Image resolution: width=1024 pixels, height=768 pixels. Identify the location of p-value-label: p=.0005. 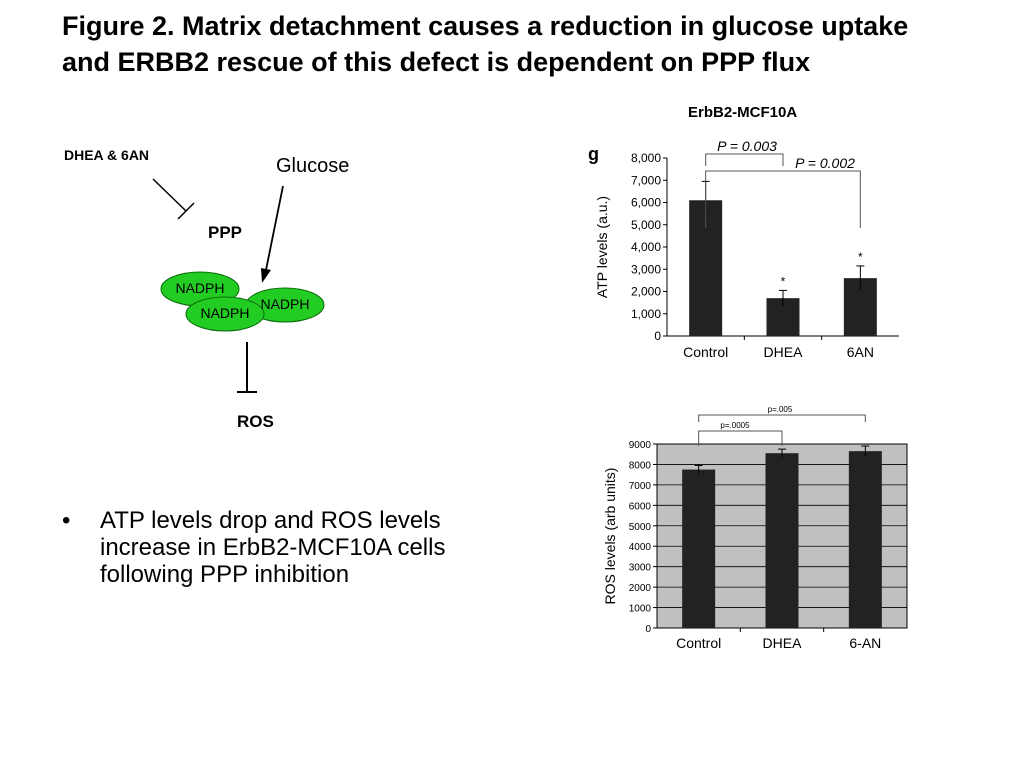
(735, 425).